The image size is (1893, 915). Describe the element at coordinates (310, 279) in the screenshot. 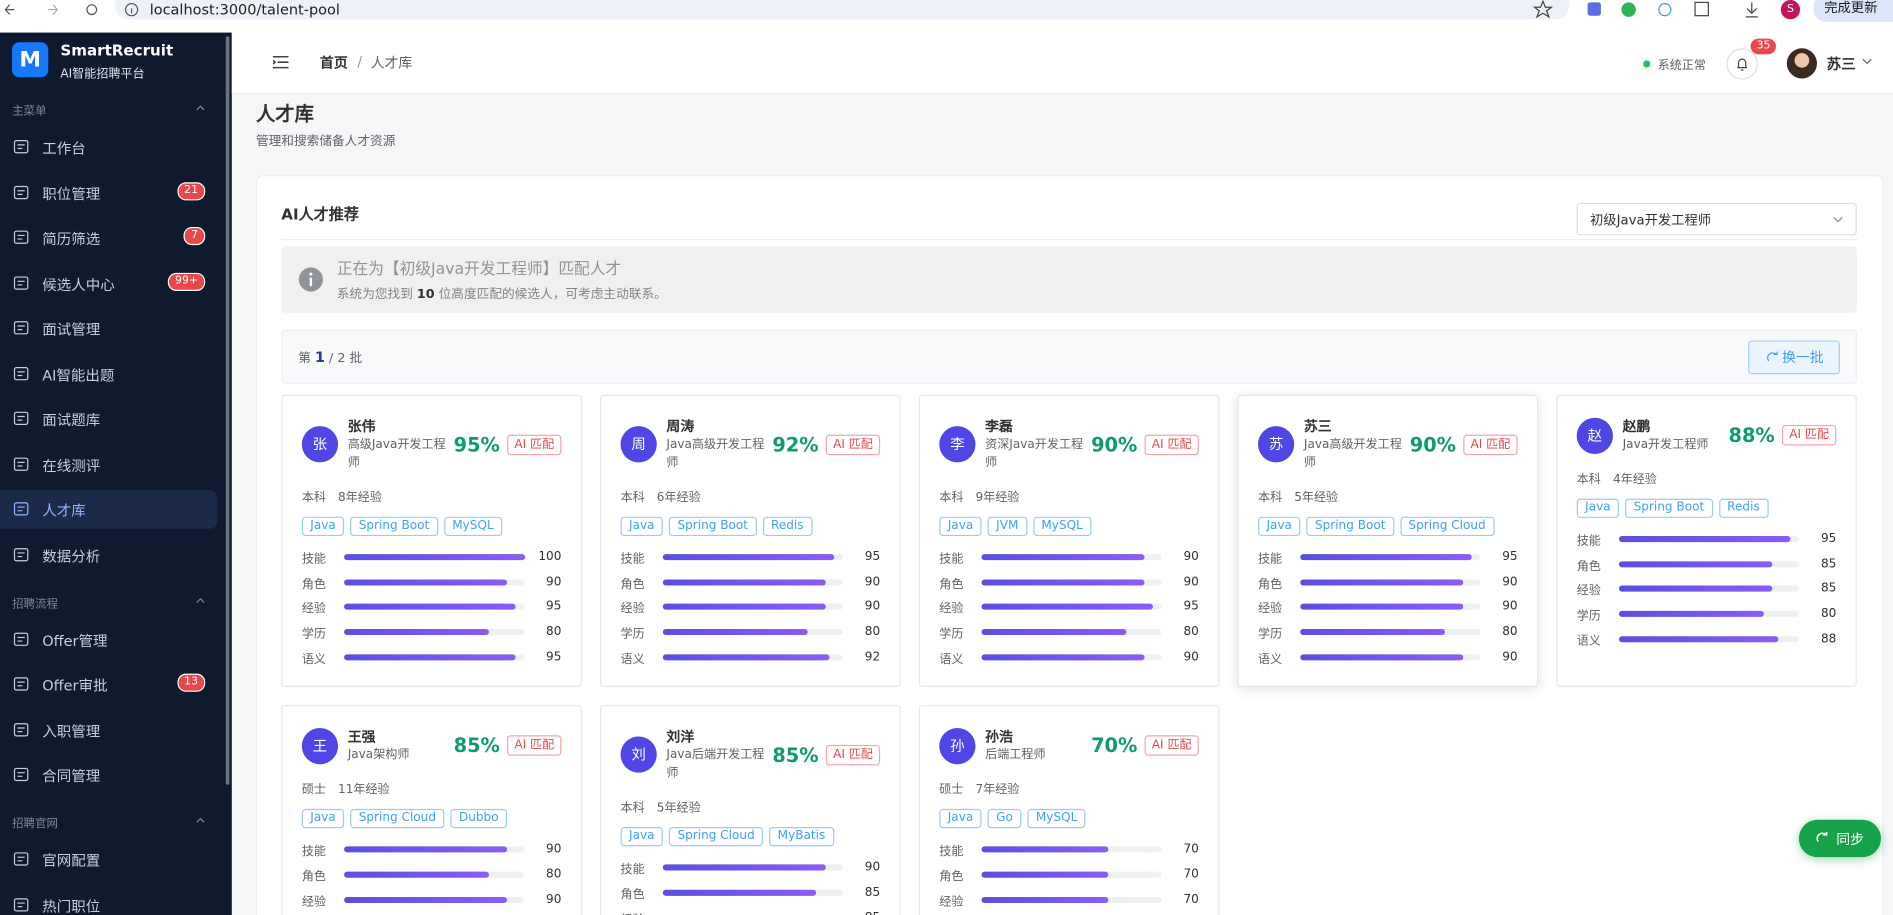

I see `info-icon` at that location.